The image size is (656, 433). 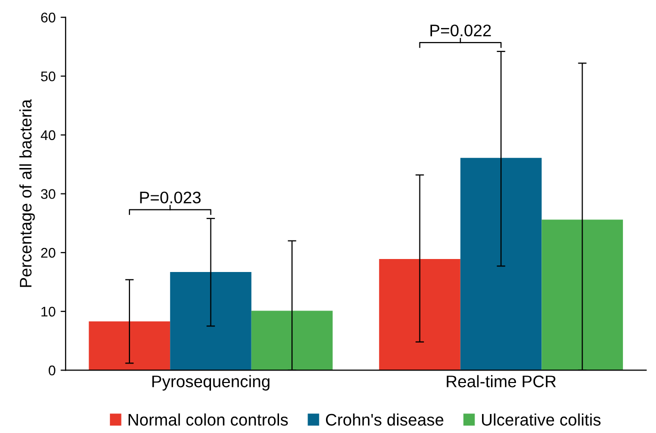 What do you see at coordinates (48, 17) in the screenshot?
I see `y-tick-label: 60` at bounding box center [48, 17].